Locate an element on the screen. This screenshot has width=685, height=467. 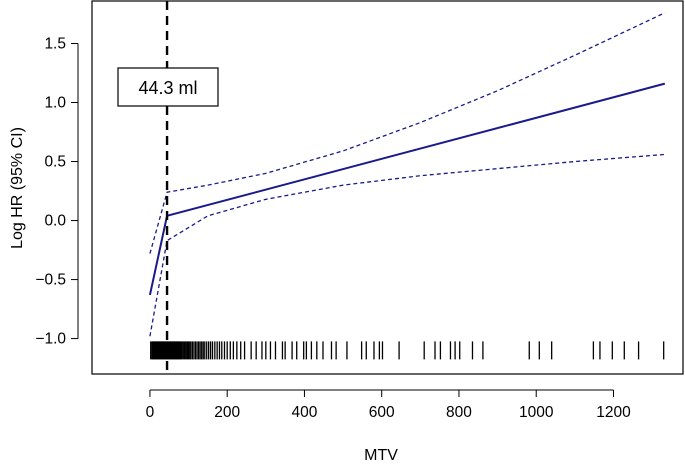
y-tick-label: 0.5 is located at coordinates (55, 162).